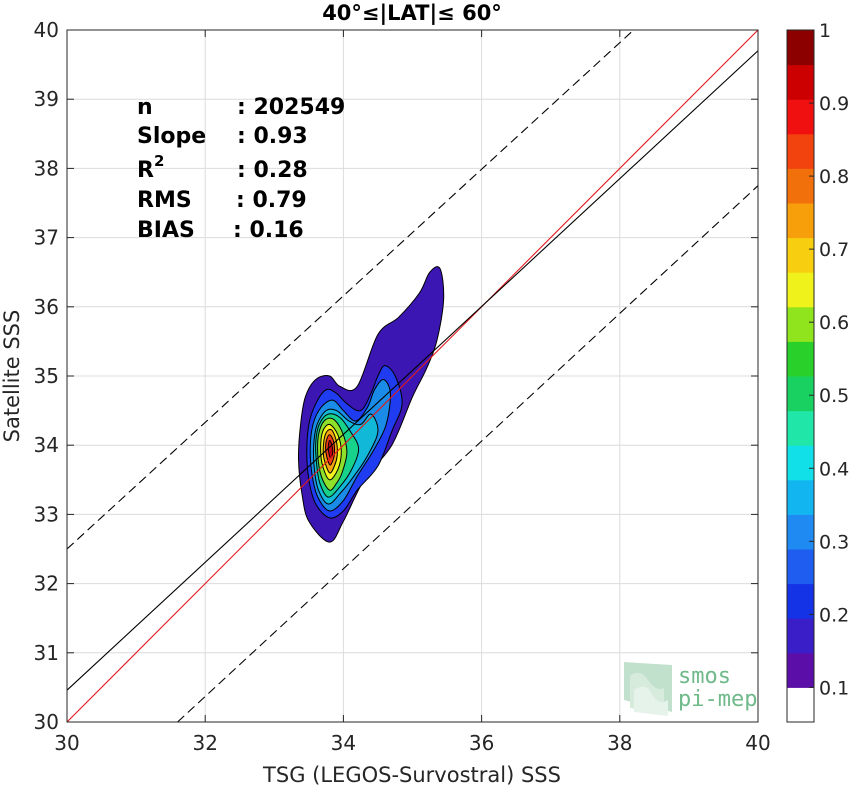 The image size is (855, 787). I want to click on colorbar-tick-label: 0.7, so click(834, 250).